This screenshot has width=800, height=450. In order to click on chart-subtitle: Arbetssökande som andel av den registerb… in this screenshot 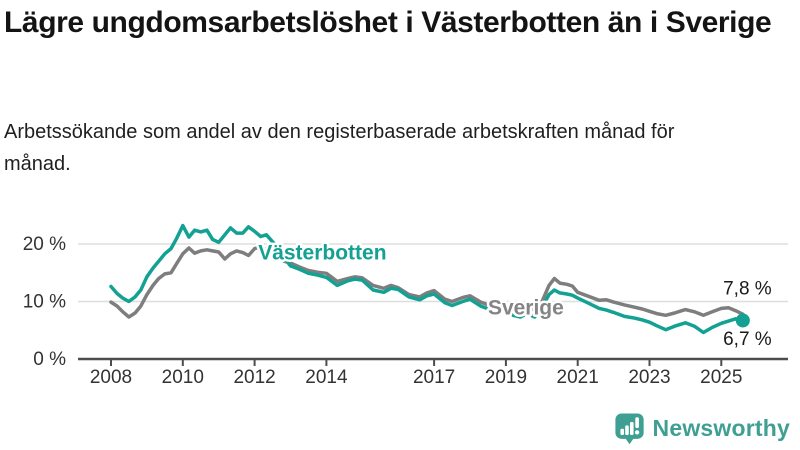, I will do `click(339, 148)`.